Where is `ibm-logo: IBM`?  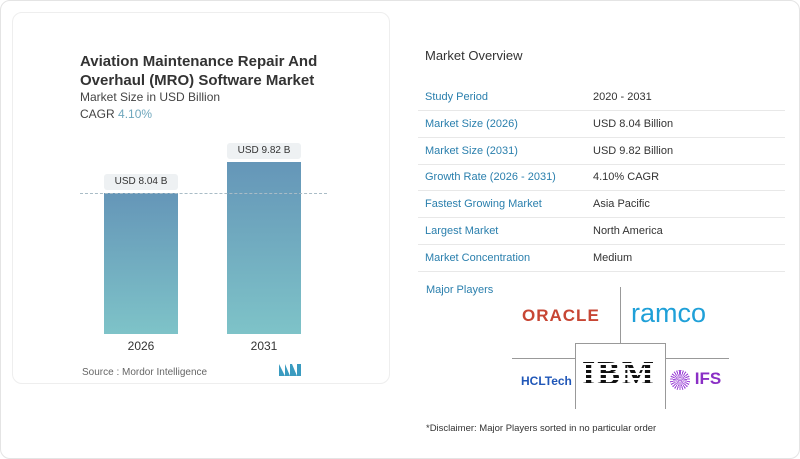
ibm-logo: IBM is located at coordinates (619, 373).